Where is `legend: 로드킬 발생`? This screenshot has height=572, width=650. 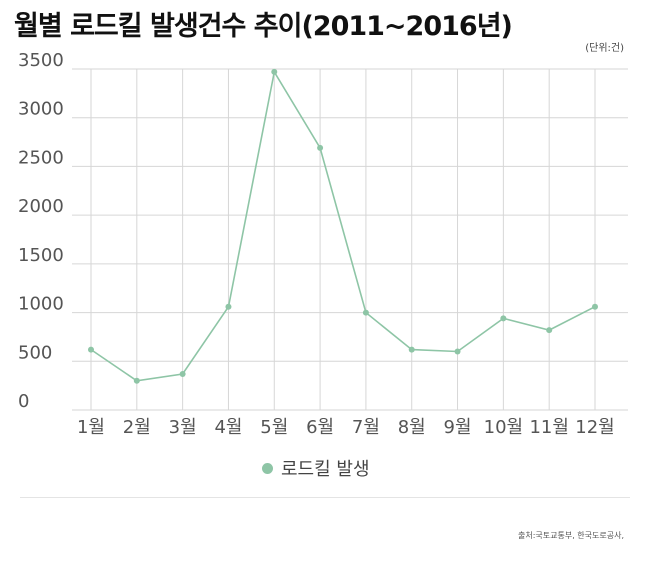
legend: 로드킬 발생 is located at coordinates (316, 468).